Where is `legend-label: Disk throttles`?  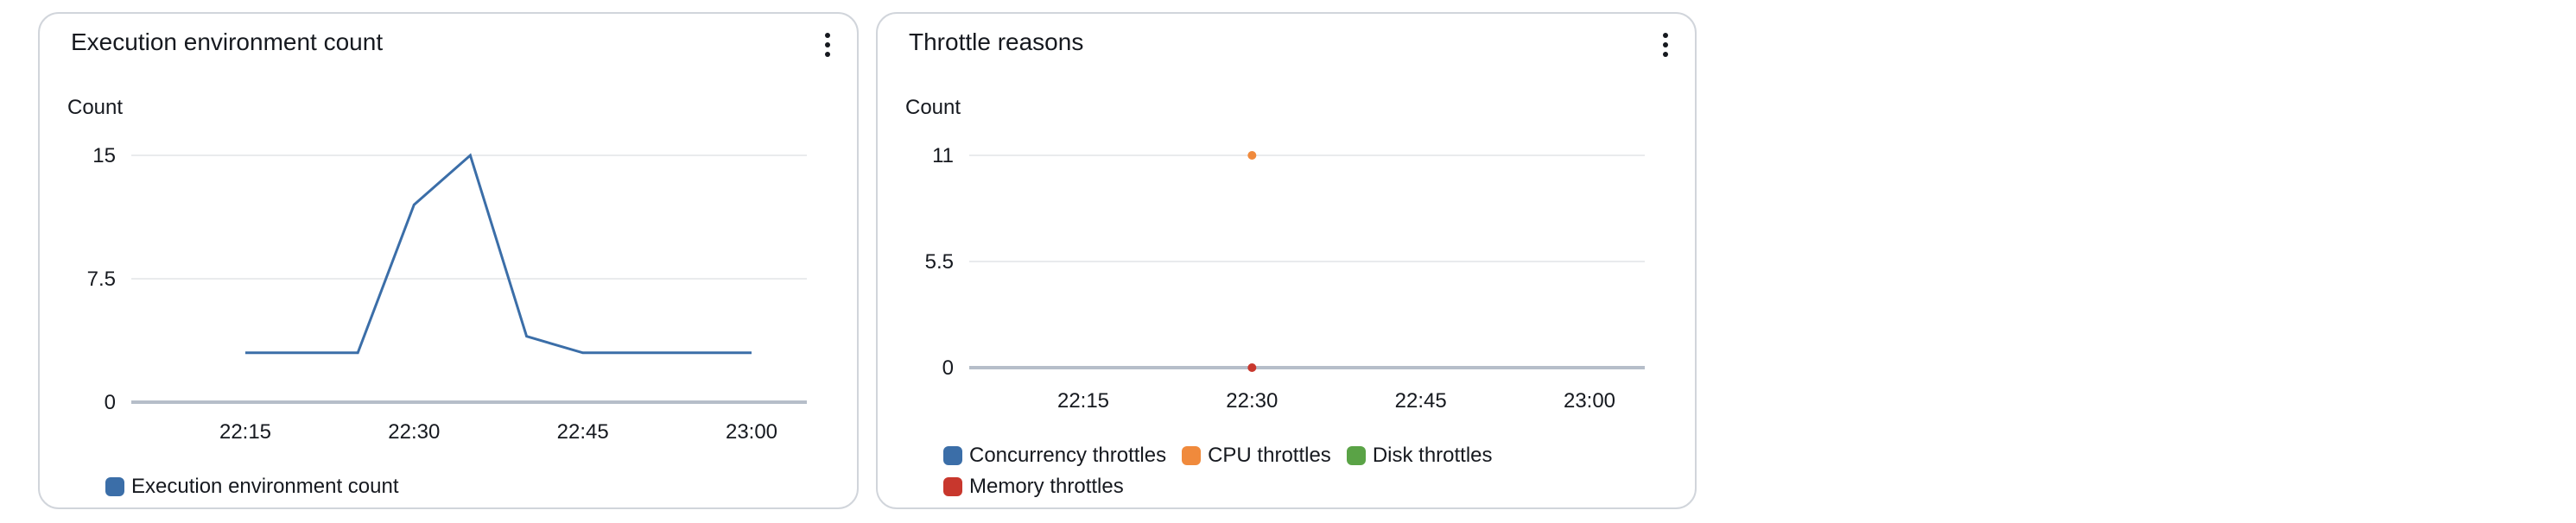
legend-label: Disk throttles is located at coordinates (1432, 455).